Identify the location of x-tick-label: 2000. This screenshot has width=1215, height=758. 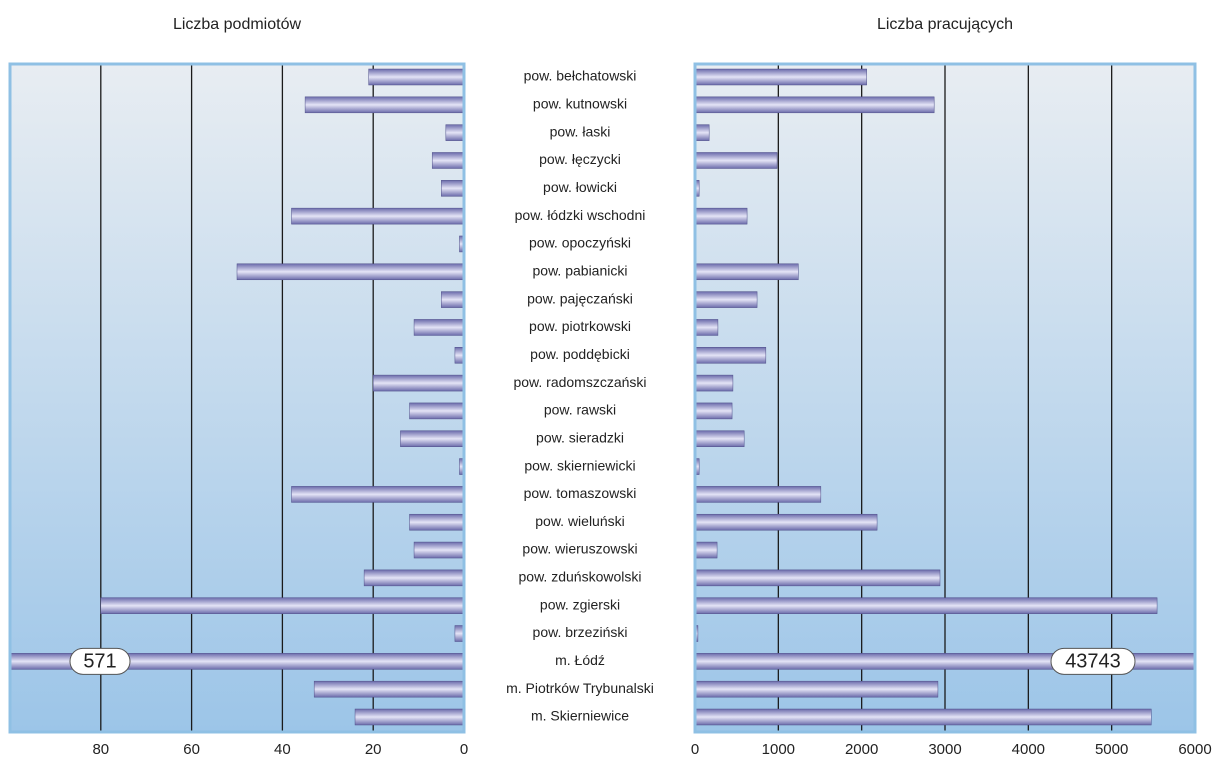
(861, 749).